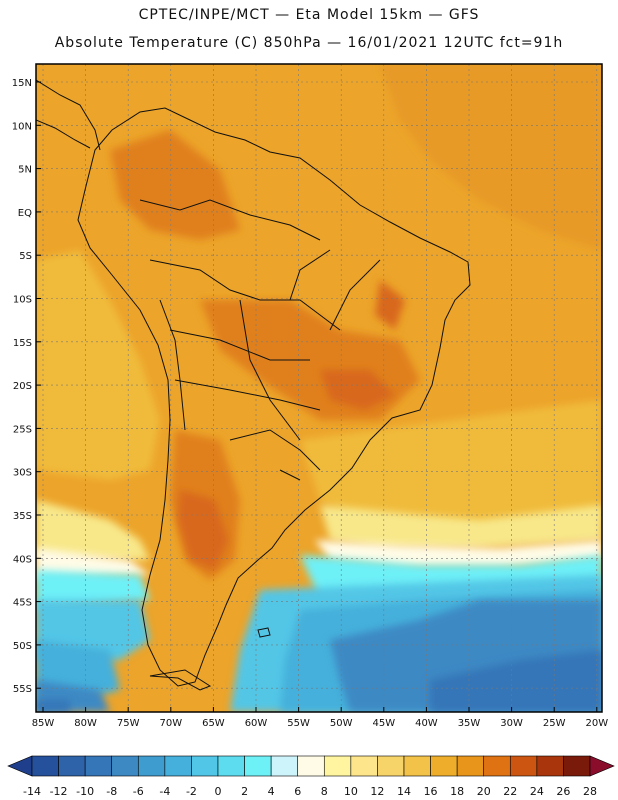 This screenshot has width=618, height=800. What do you see at coordinates (362, 345) in the screenshot?
I see `field-veryhot-se-brazil` at bounding box center [362, 345].